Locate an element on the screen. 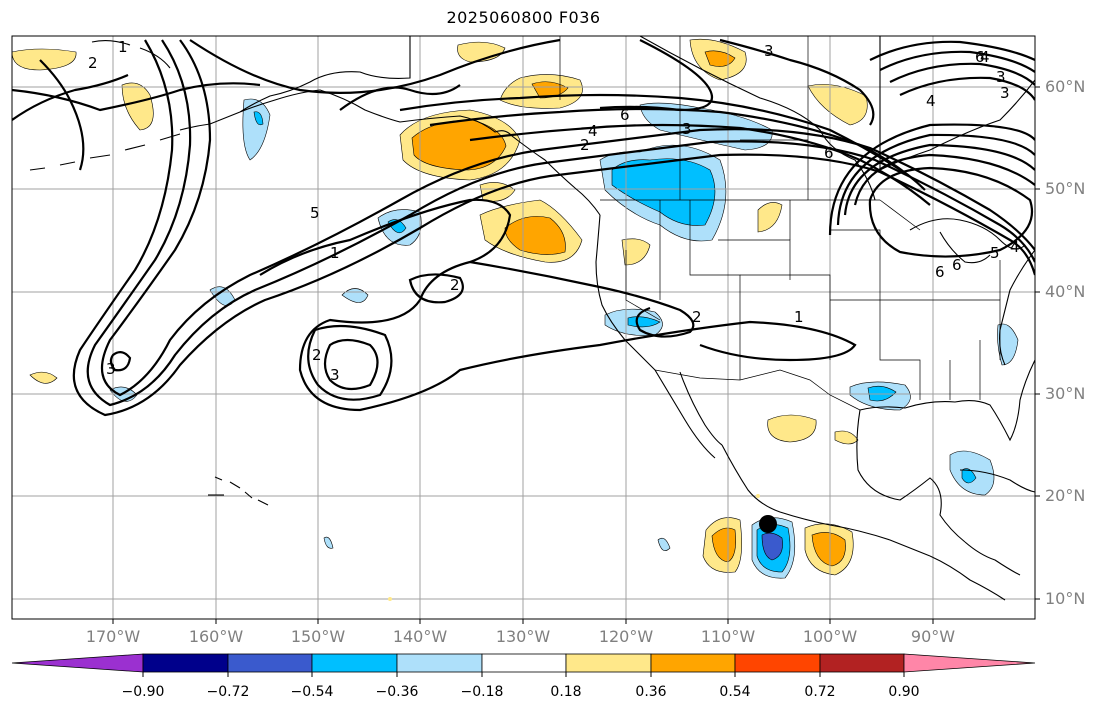 This screenshot has height=712, width=1105. lon-label-120w: 120°W is located at coordinates (626, 636).